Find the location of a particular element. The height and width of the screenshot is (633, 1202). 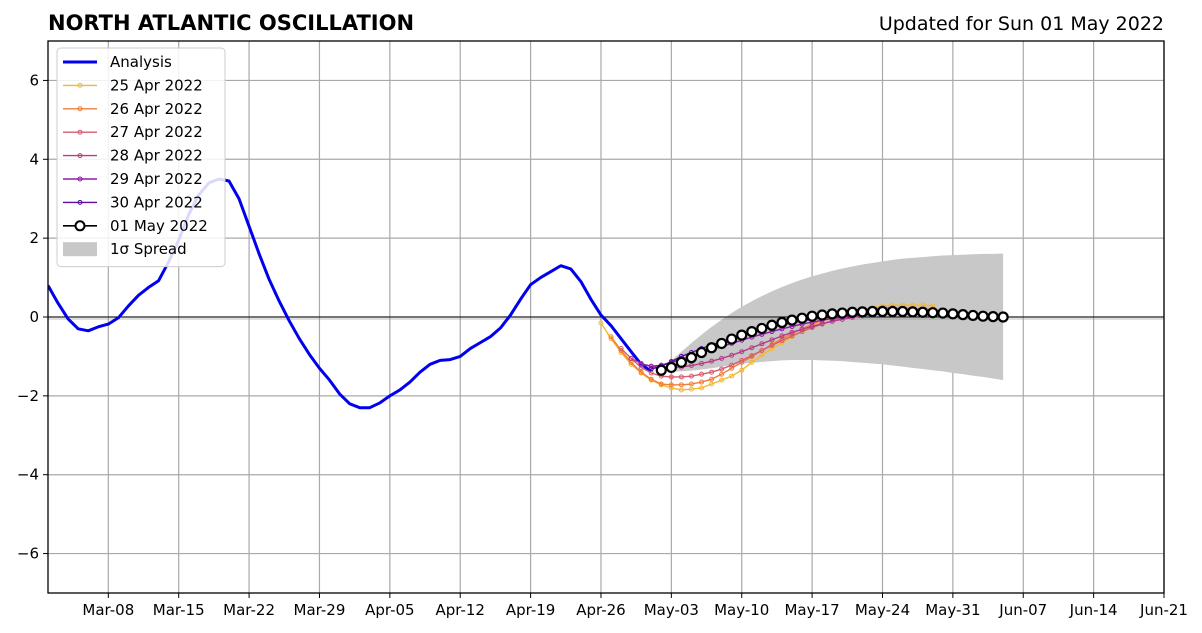

legend-label: 25 Apr 2022 is located at coordinates (156, 85).